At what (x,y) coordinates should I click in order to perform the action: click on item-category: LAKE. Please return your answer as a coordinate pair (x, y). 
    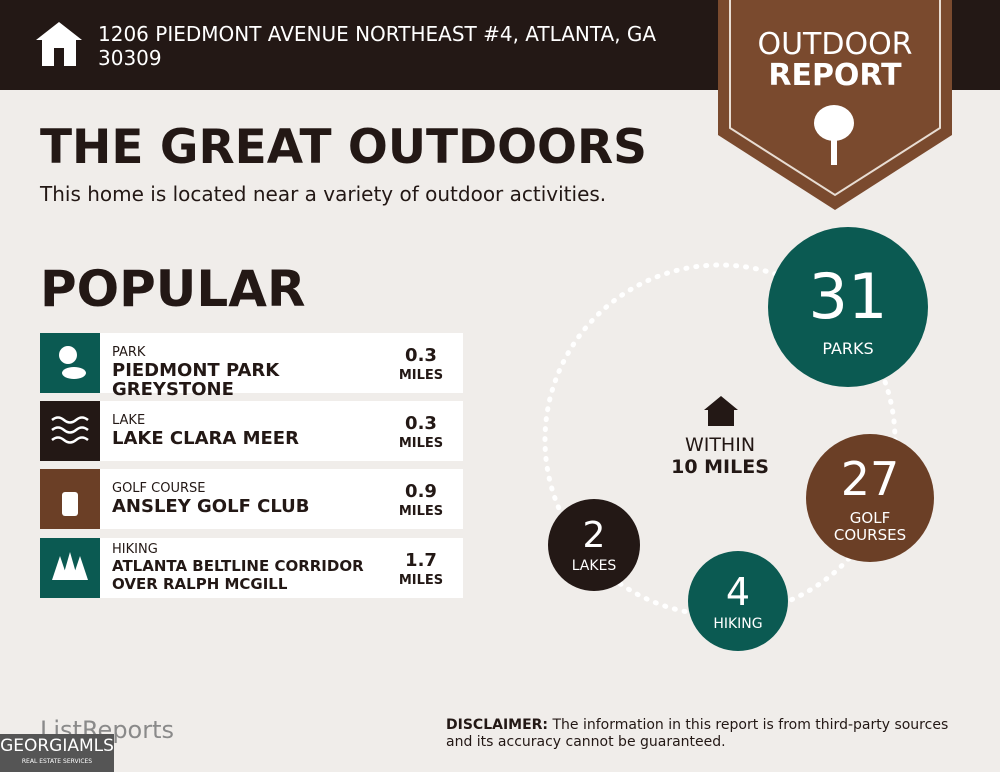
    Looking at the image, I should click on (129, 420).